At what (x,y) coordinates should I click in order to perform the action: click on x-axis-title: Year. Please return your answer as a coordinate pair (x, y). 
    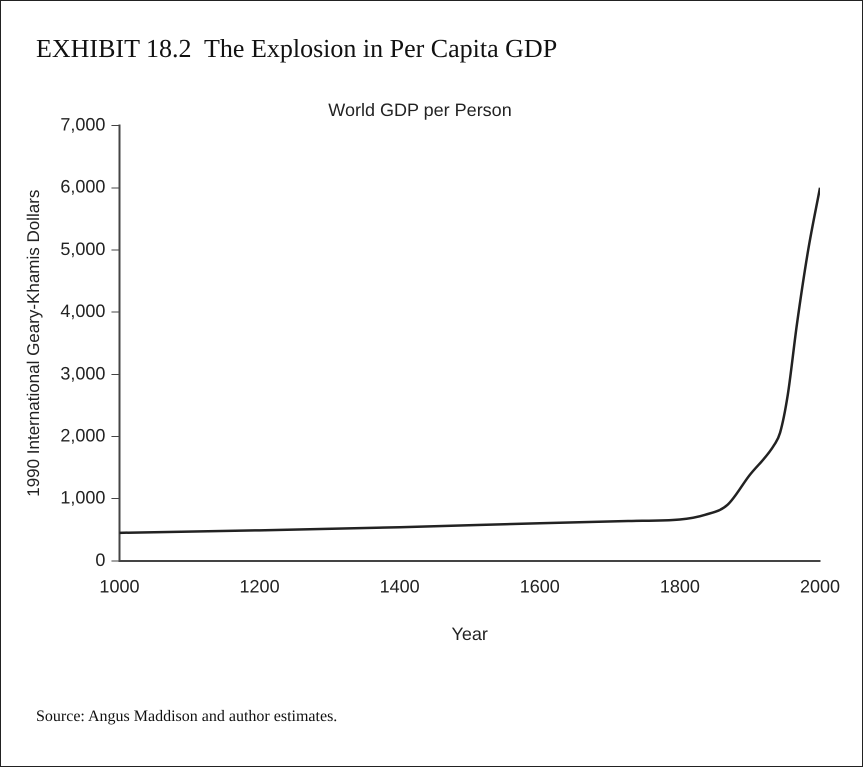
    Looking at the image, I should click on (470, 634).